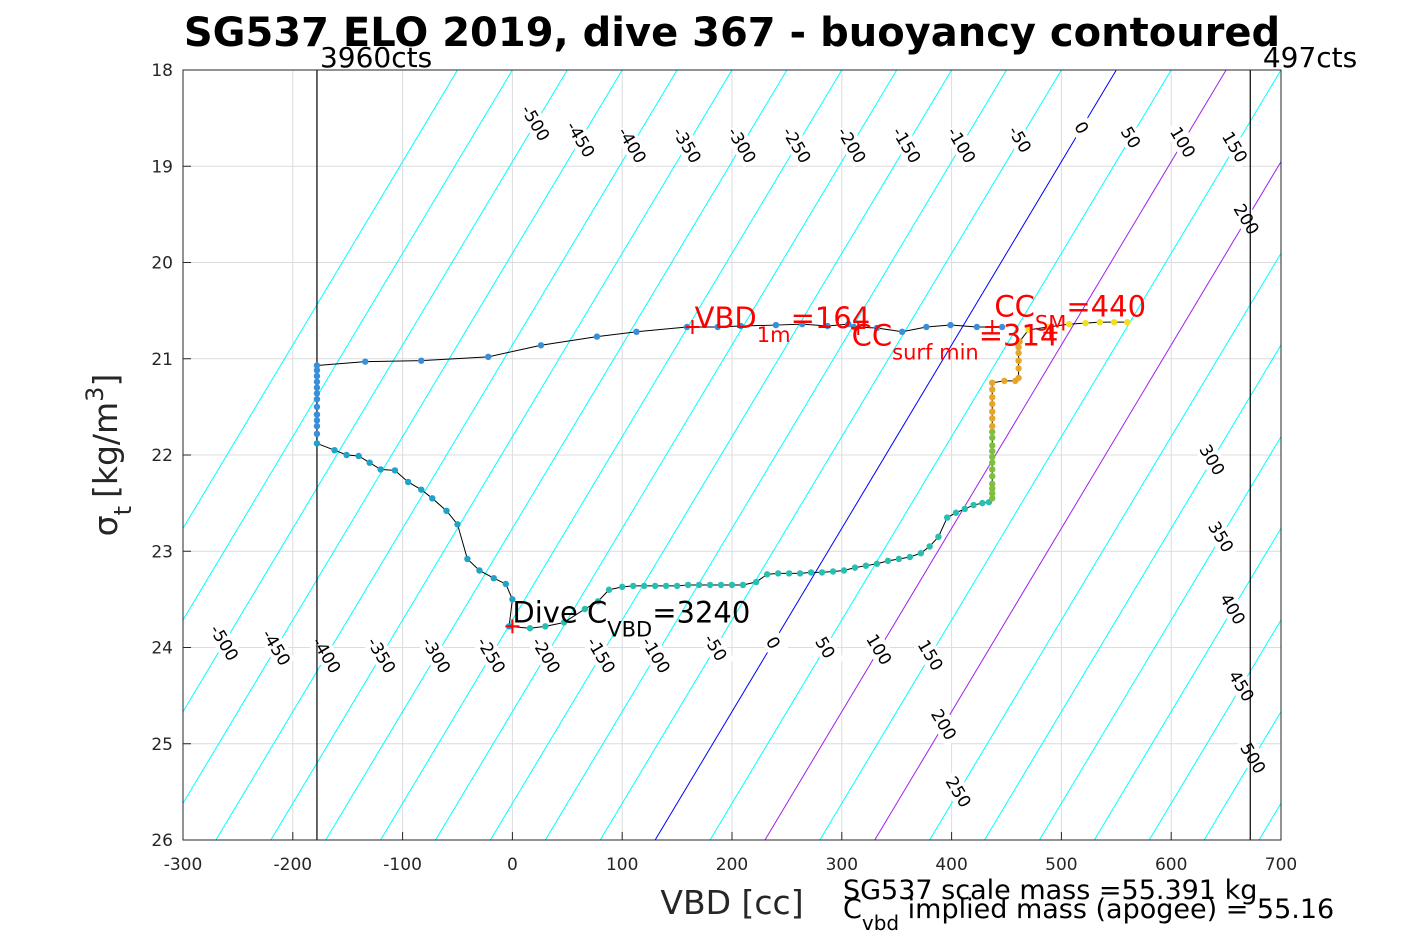 The height and width of the screenshot is (945, 1417). Describe the element at coordinates (1106, 306) in the screenshot. I see `cc-sm-annotation-value: =440` at that location.